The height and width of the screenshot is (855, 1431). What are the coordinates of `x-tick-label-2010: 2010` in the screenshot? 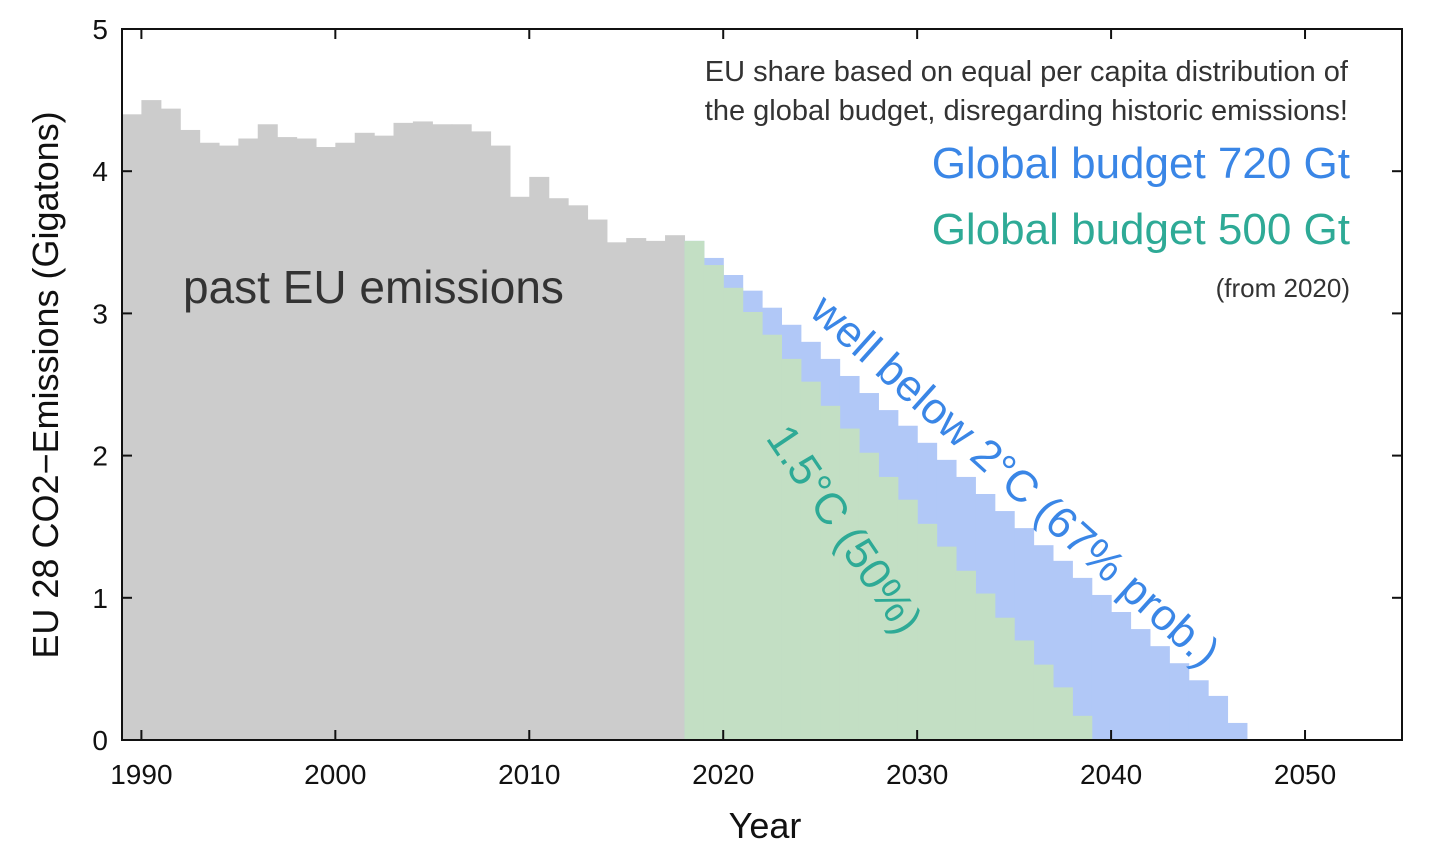 It's located at (529, 774).